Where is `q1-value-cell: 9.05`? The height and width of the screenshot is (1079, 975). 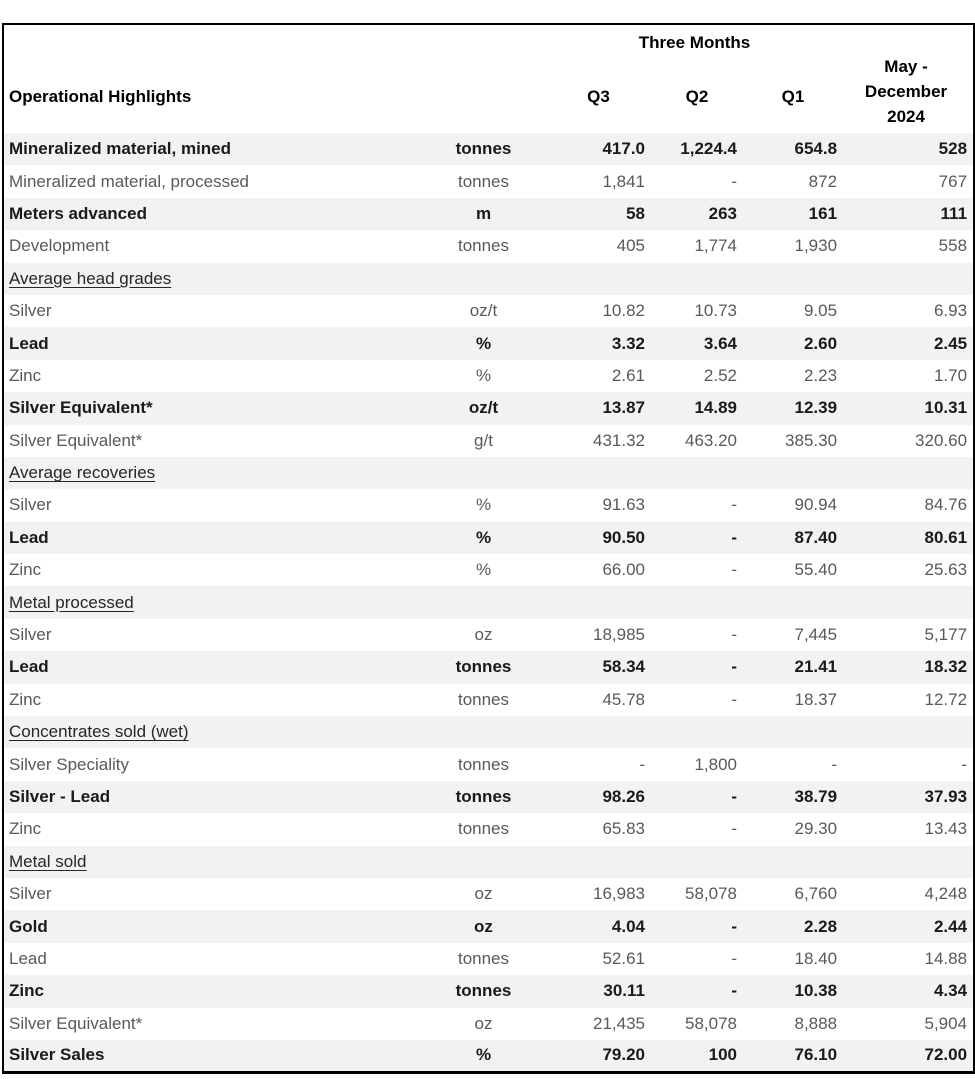 q1-value-cell: 9.05 is located at coordinates (820, 311).